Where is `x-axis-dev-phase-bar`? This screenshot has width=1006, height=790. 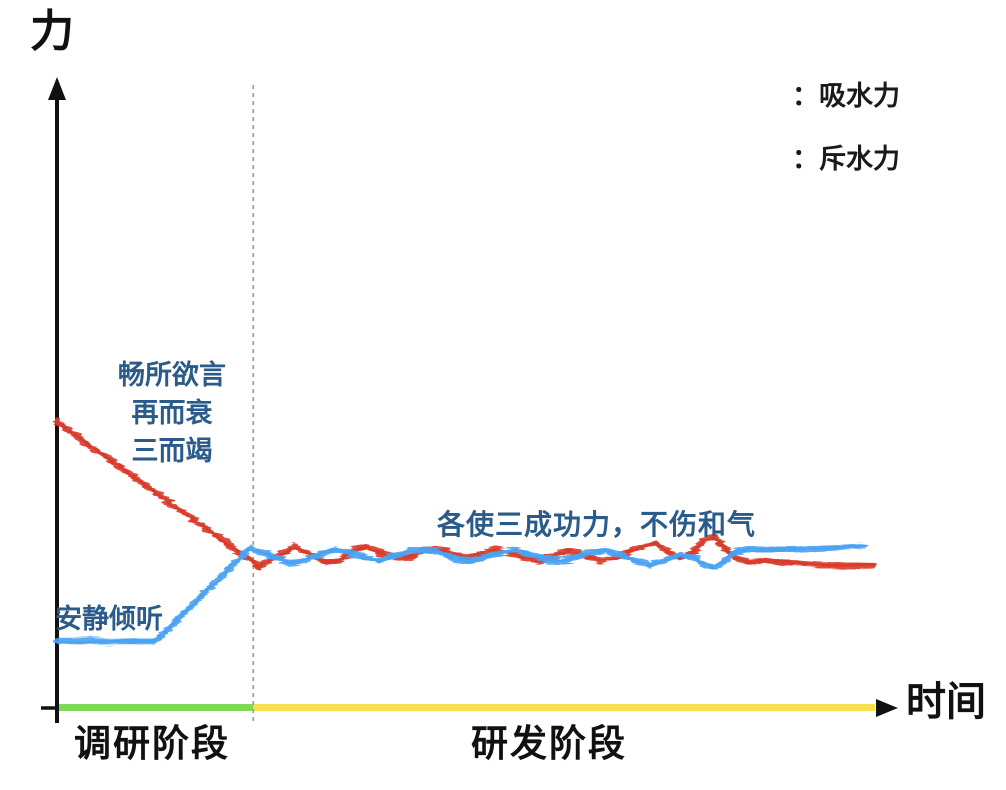
x-axis-dev-phase-bar is located at coordinates (564, 707).